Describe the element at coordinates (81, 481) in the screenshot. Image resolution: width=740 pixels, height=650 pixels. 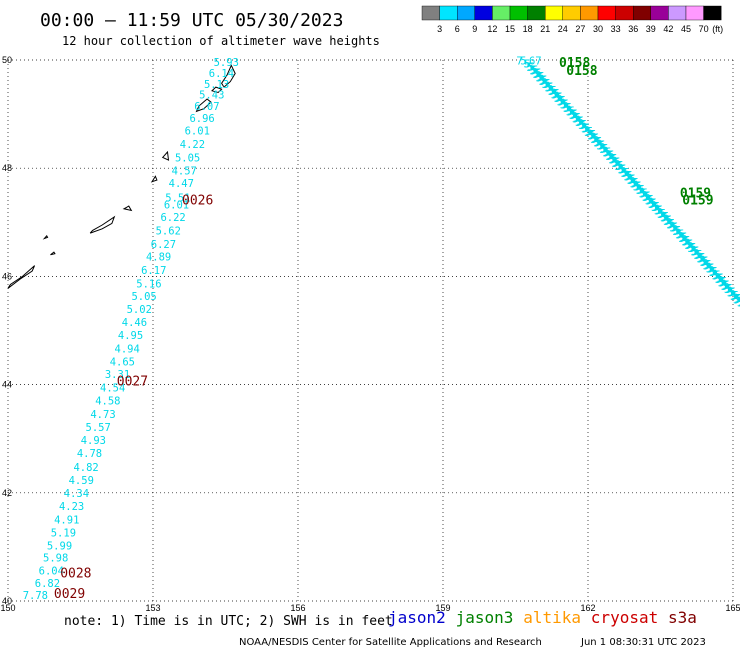
I see `swh-value: 4.59` at that location.